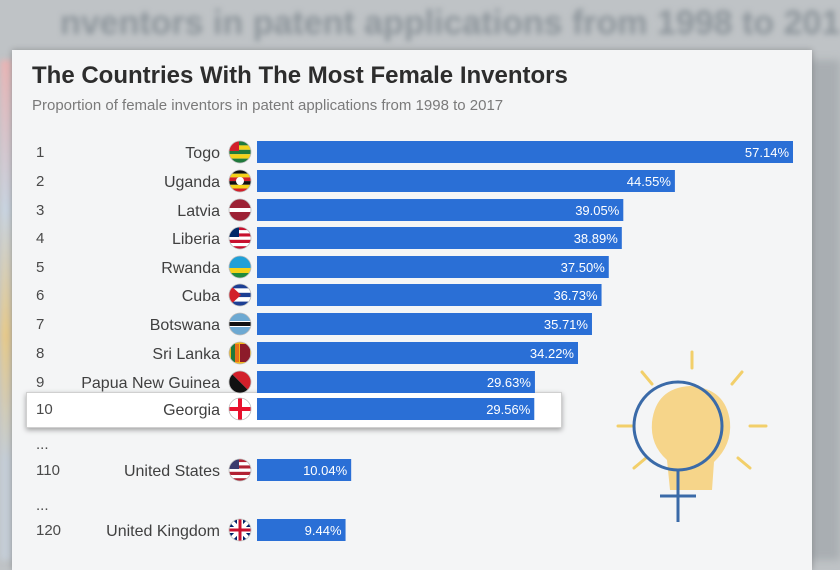 This screenshot has height=570, width=840. Describe the element at coordinates (396, 409) in the screenshot. I see `bar-georgia` at that location.